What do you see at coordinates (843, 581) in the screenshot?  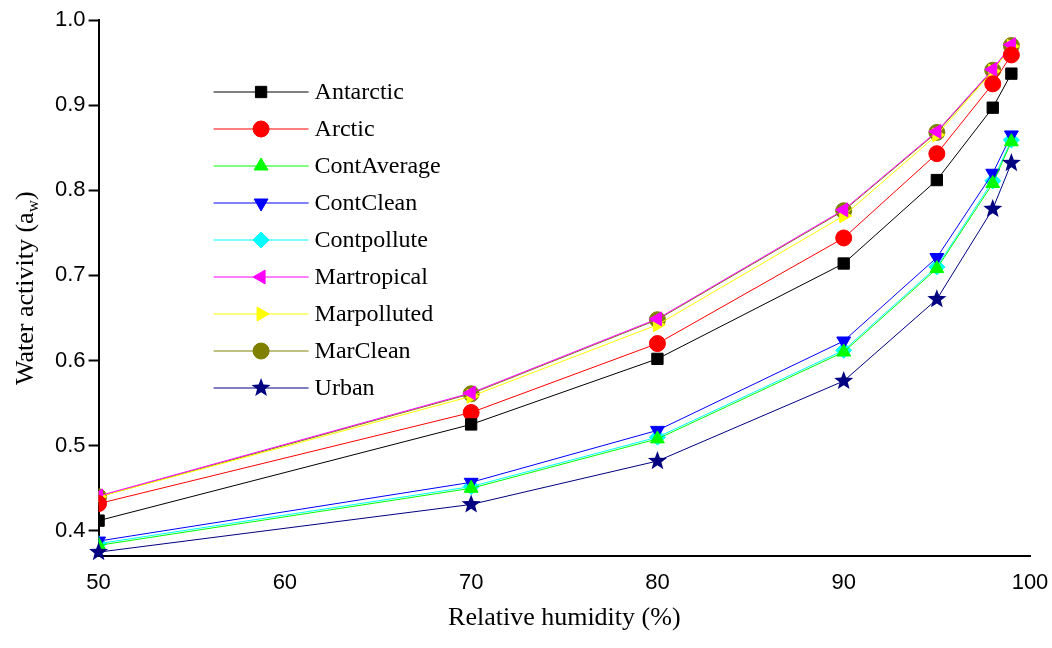 I see `x-tick-label: 90` at bounding box center [843, 581].